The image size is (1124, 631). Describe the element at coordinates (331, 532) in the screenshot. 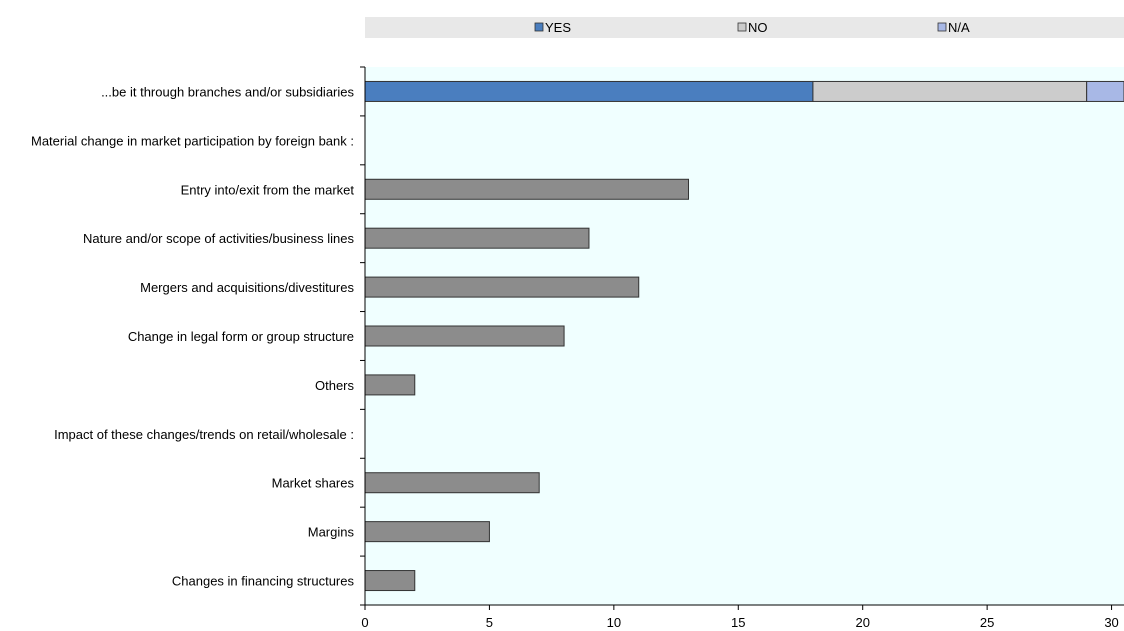

I see `category-label: Margins` at that location.